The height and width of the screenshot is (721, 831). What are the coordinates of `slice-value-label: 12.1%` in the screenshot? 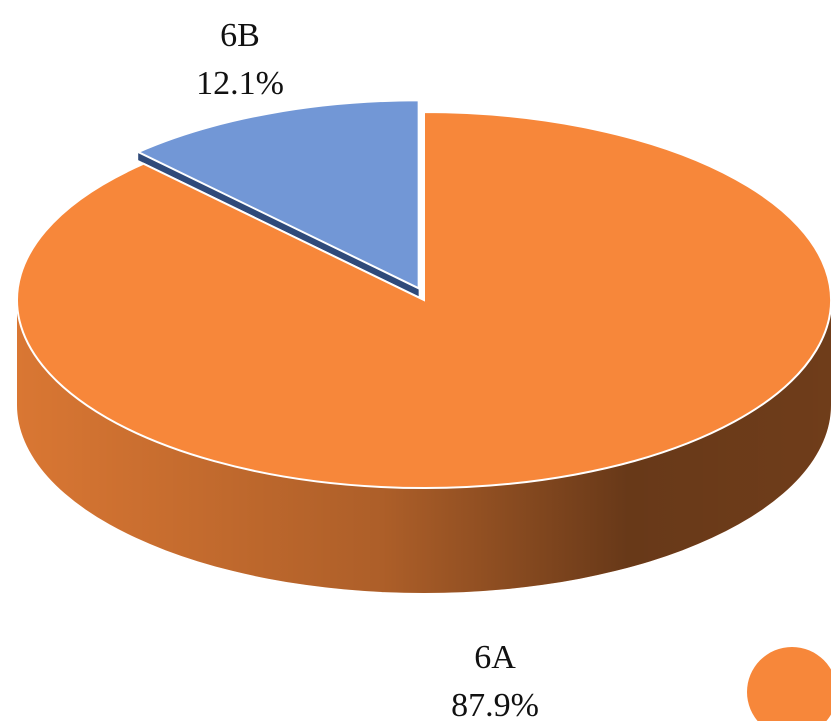 It's located at (240, 83).